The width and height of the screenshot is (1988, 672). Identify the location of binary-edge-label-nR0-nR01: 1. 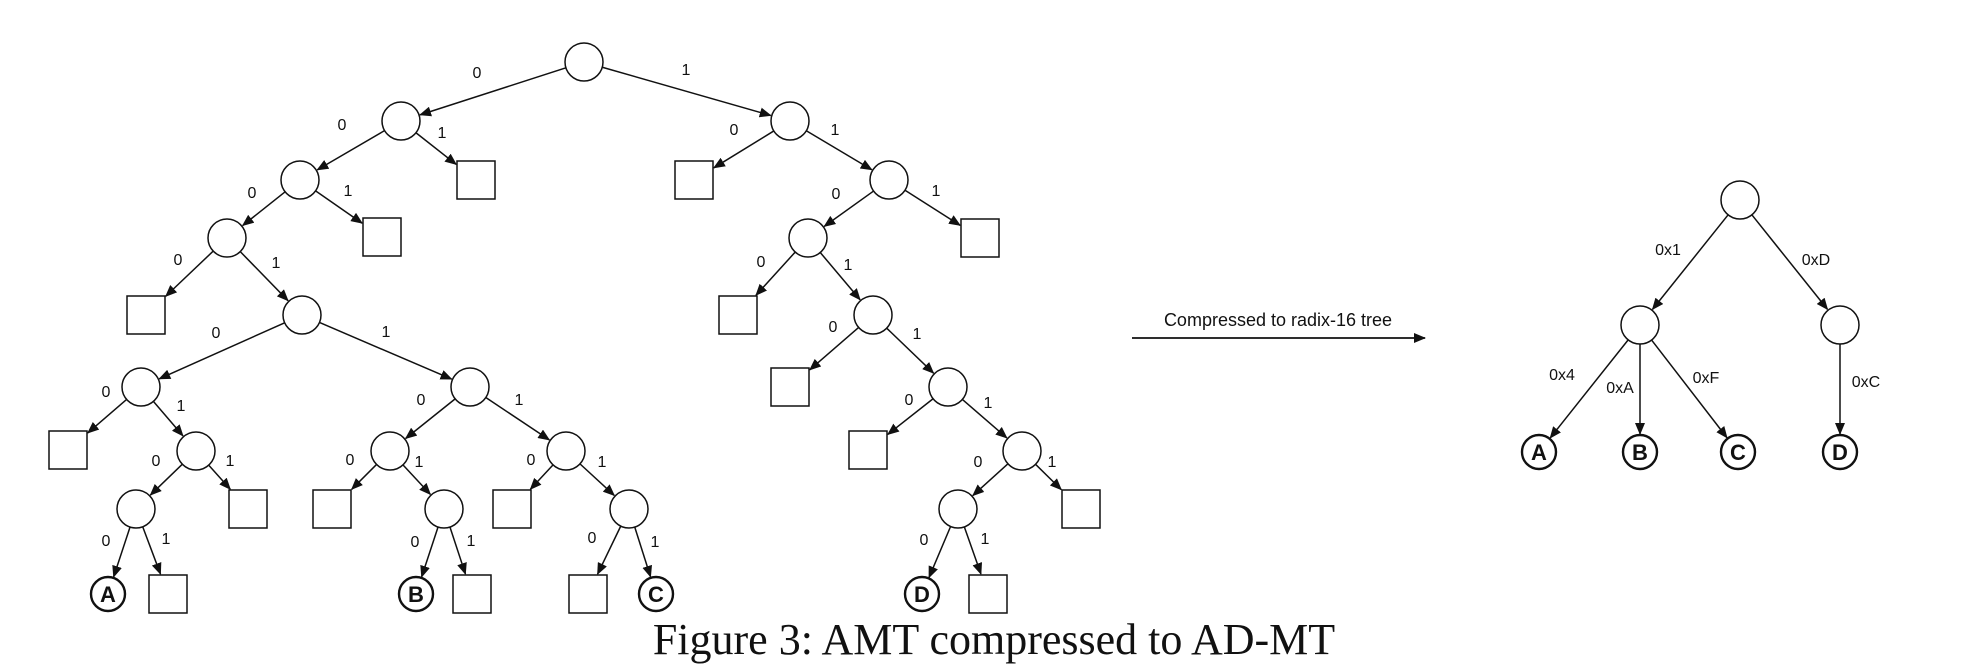
(419, 462).